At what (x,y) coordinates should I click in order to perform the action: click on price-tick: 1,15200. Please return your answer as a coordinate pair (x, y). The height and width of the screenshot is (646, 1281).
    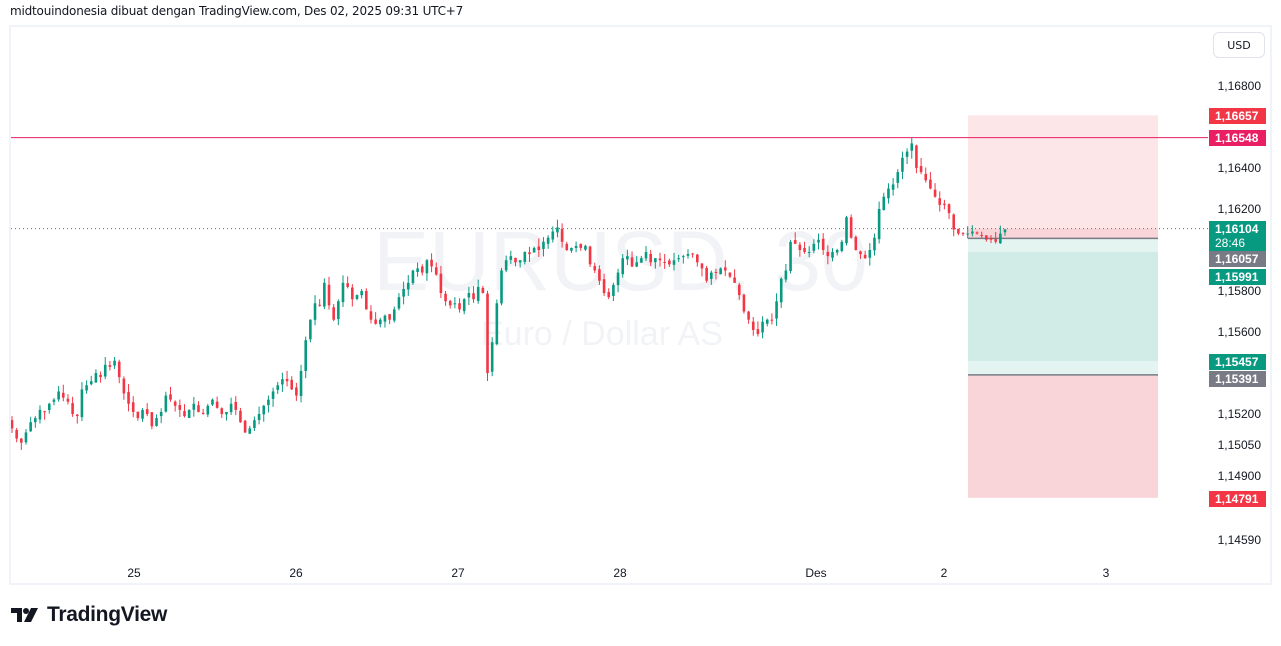
    Looking at the image, I should click on (1239, 414).